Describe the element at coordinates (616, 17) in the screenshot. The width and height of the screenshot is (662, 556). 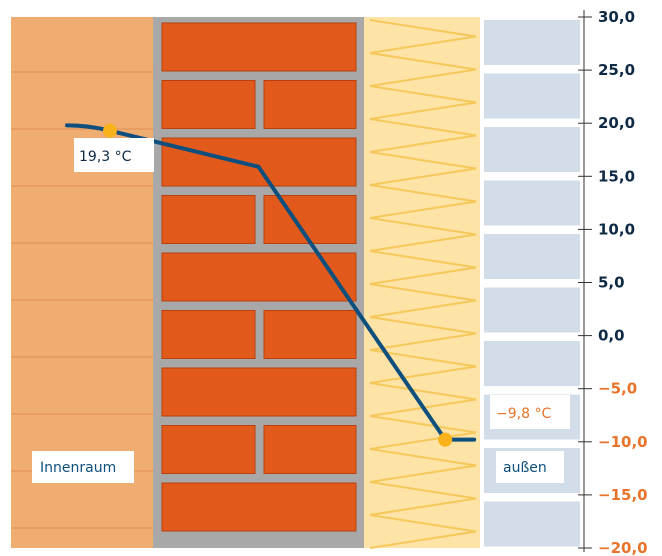
I see `axis-tick-label: 30,0` at that location.